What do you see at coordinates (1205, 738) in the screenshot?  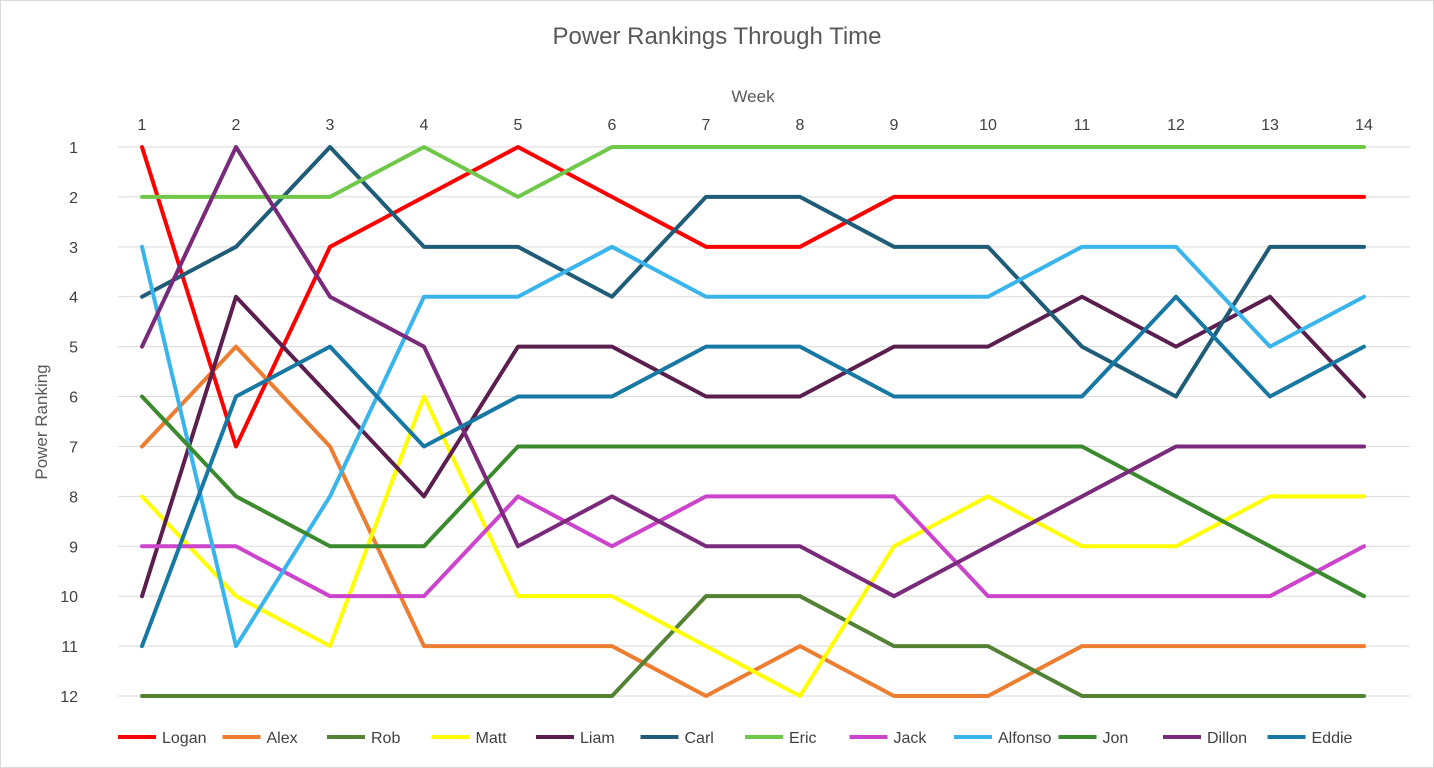 I see `legend-item-dillon: Dillon` at bounding box center [1205, 738].